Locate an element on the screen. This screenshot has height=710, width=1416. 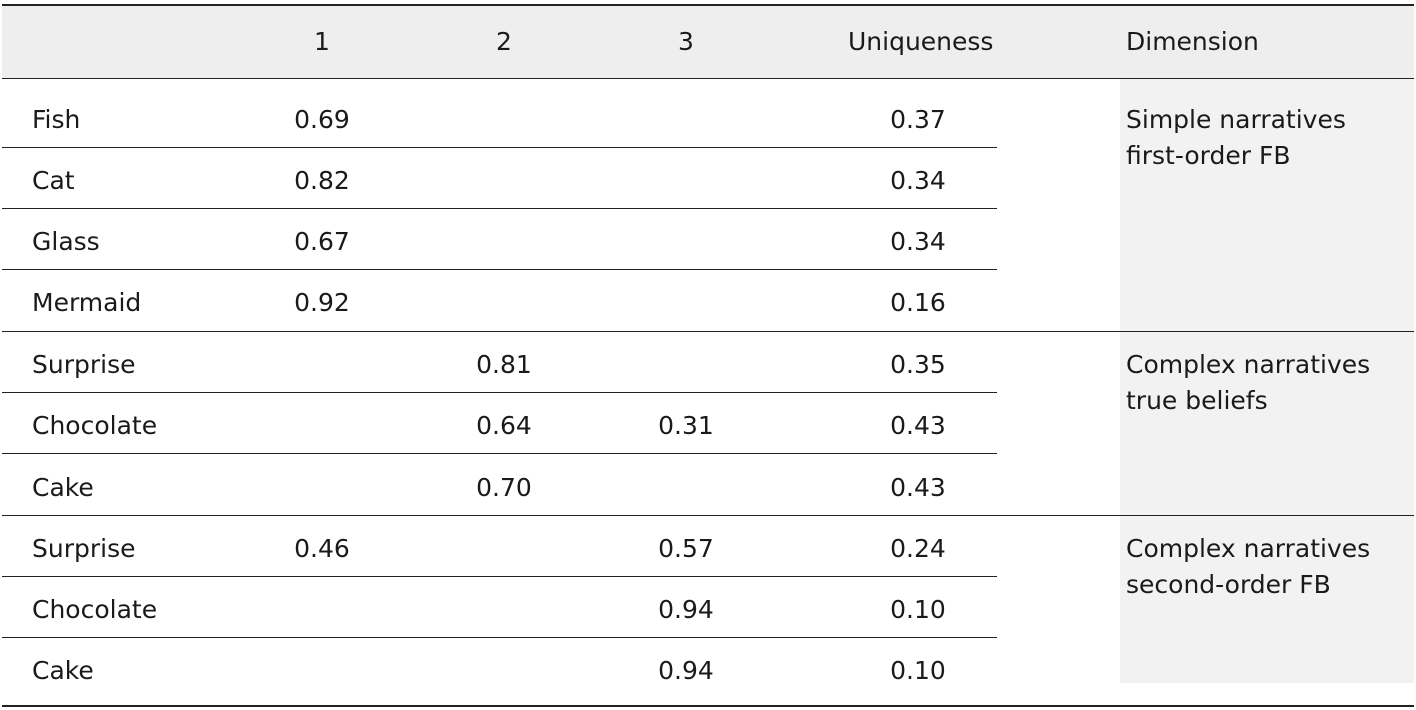
loading-1: 0.69 is located at coordinates (322, 119).